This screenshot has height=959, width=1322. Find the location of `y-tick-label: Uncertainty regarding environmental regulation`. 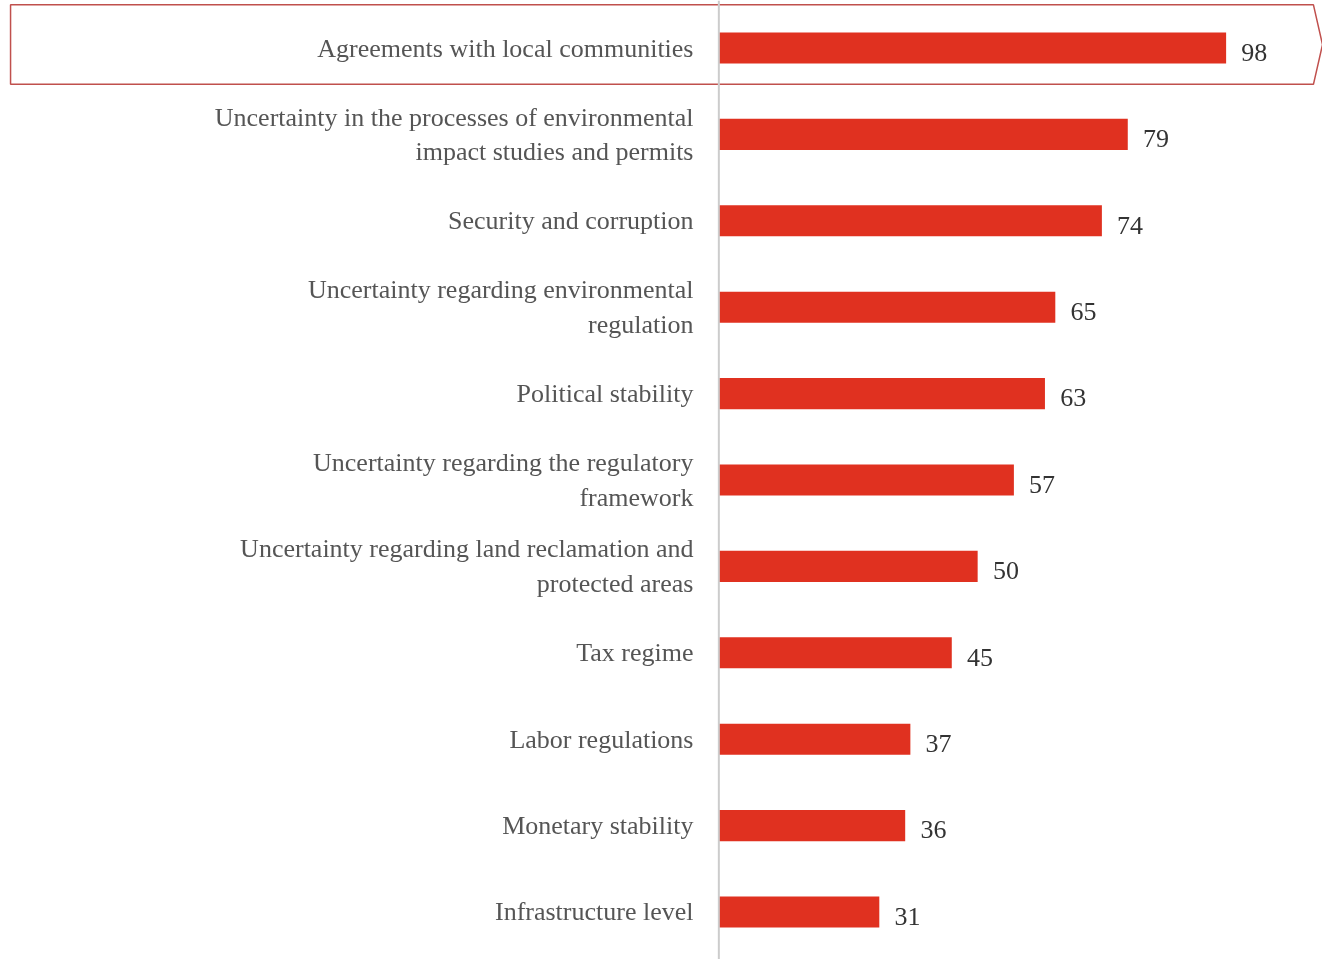

y-tick-label: Uncertainty regarding environmental regulation is located at coordinates (500, 307).